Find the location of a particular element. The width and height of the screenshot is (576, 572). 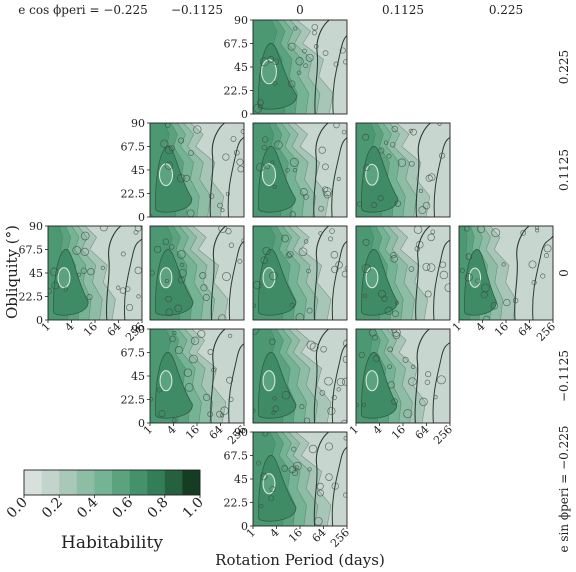

y-tick-label: 67.5 is located at coordinates (133, 147).